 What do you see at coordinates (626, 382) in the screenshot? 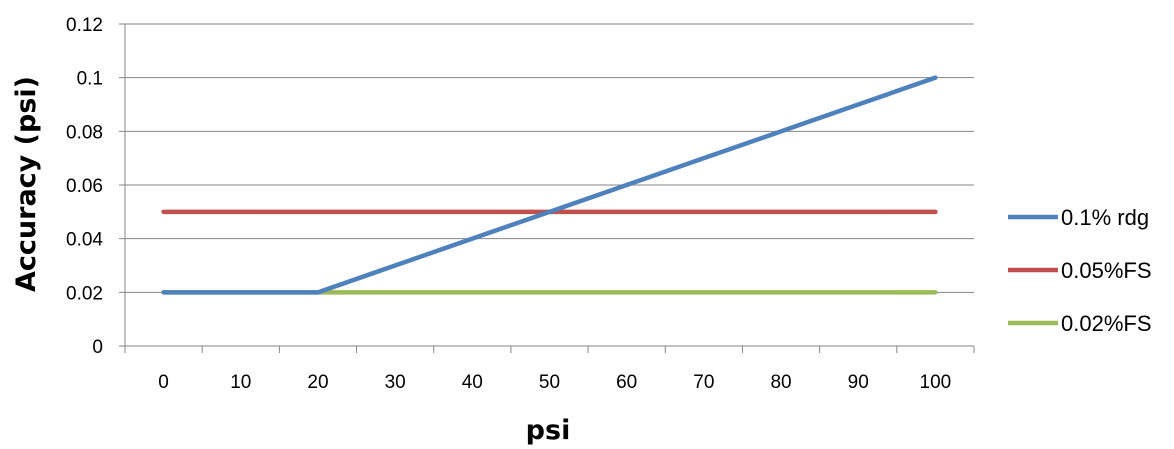
I see `x-tick-label: 60` at bounding box center [626, 382].